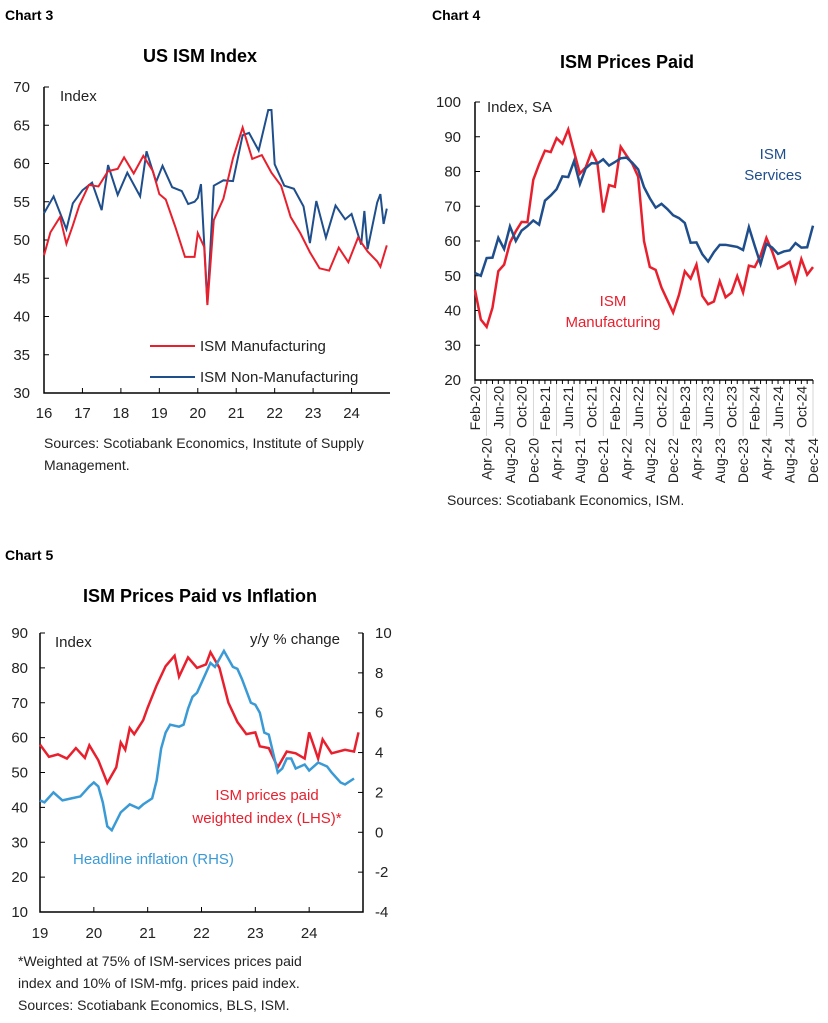 The image size is (828, 1023). I want to click on x-tick-label: Feb-22, so click(615, 408).